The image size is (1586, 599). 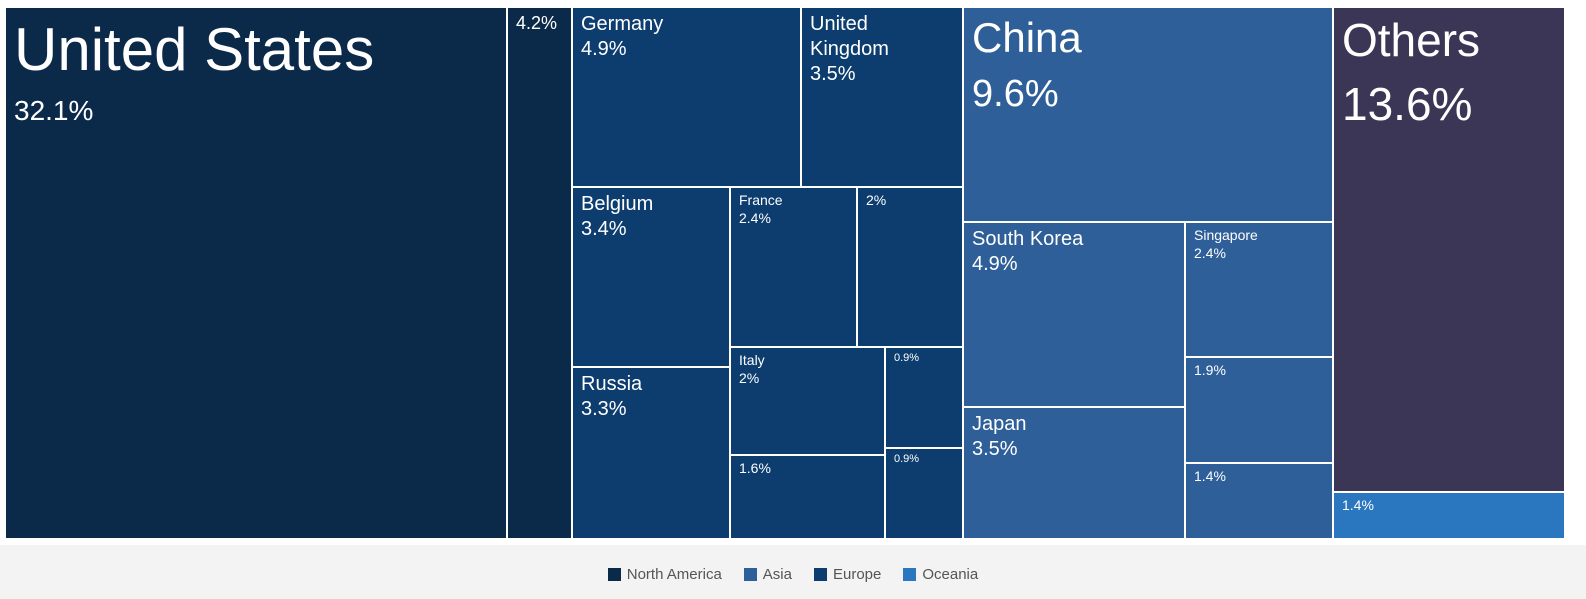 What do you see at coordinates (910, 267) in the screenshot?
I see `treemap-tile-item-6: 2%` at bounding box center [910, 267].